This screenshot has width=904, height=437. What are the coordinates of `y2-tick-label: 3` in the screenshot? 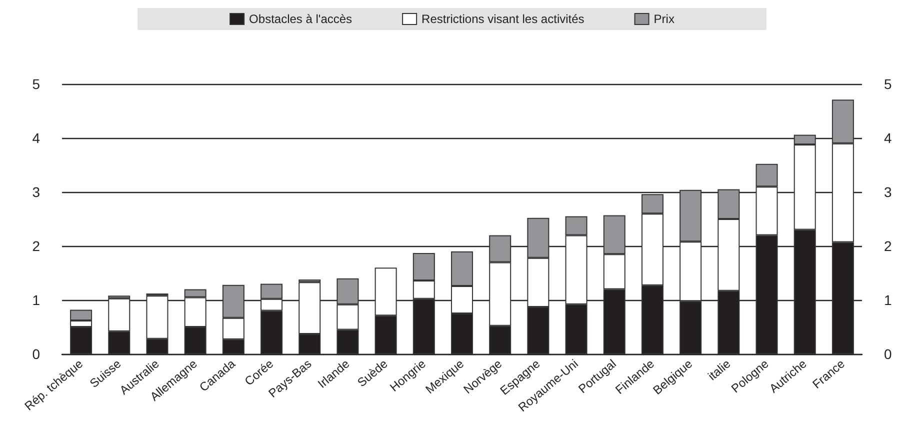 It's located at (888, 192).